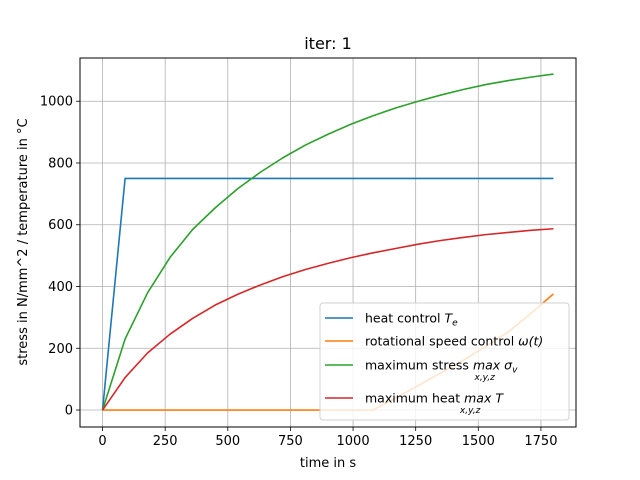  What do you see at coordinates (454, 341) in the screenshot?
I see `legend-entry-label: rotational speed control ω(t)` at bounding box center [454, 341].